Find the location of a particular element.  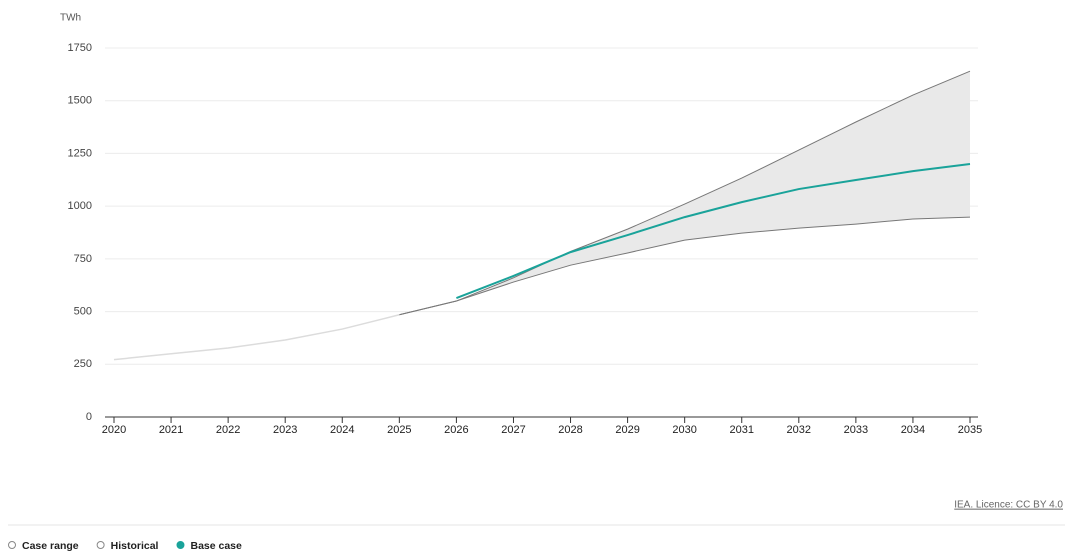

x-tick-label: 2030 is located at coordinates (684, 430).